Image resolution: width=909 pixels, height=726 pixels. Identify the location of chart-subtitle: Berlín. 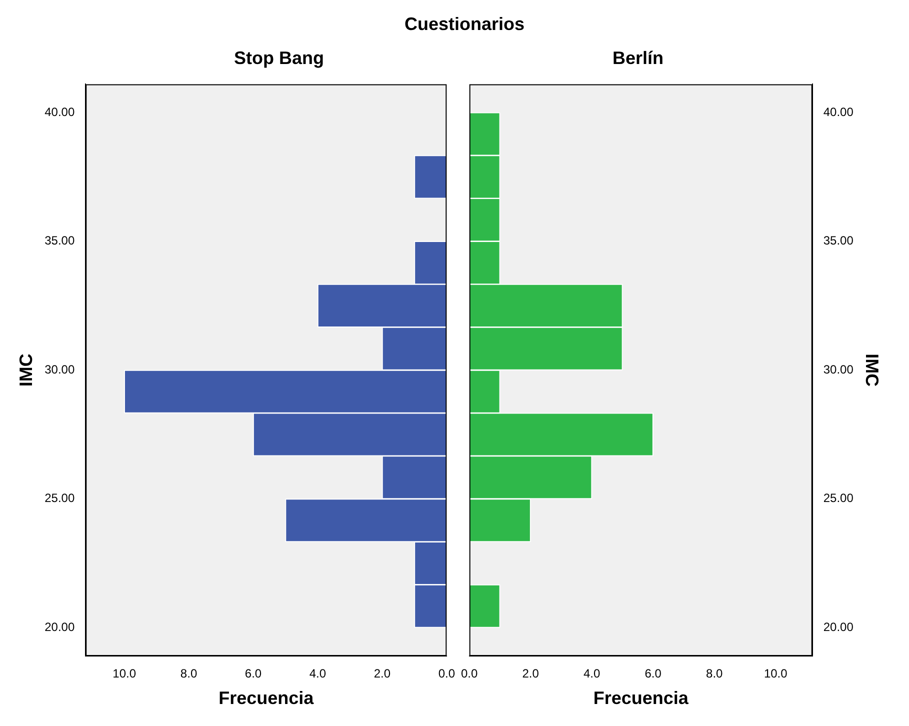
(637, 59).